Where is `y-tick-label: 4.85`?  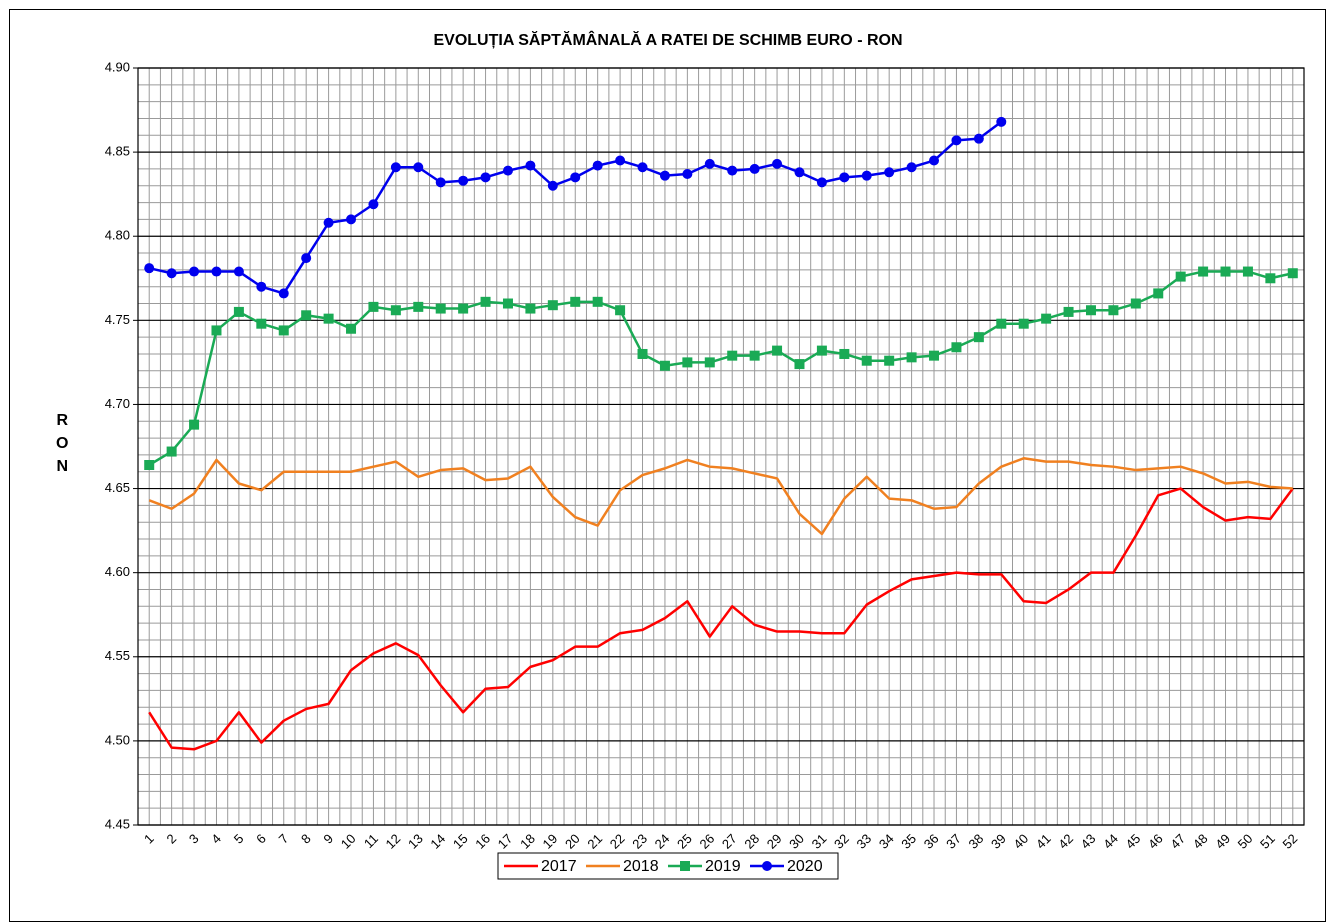
y-tick-label: 4.85 is located at coordinates (117, 151).